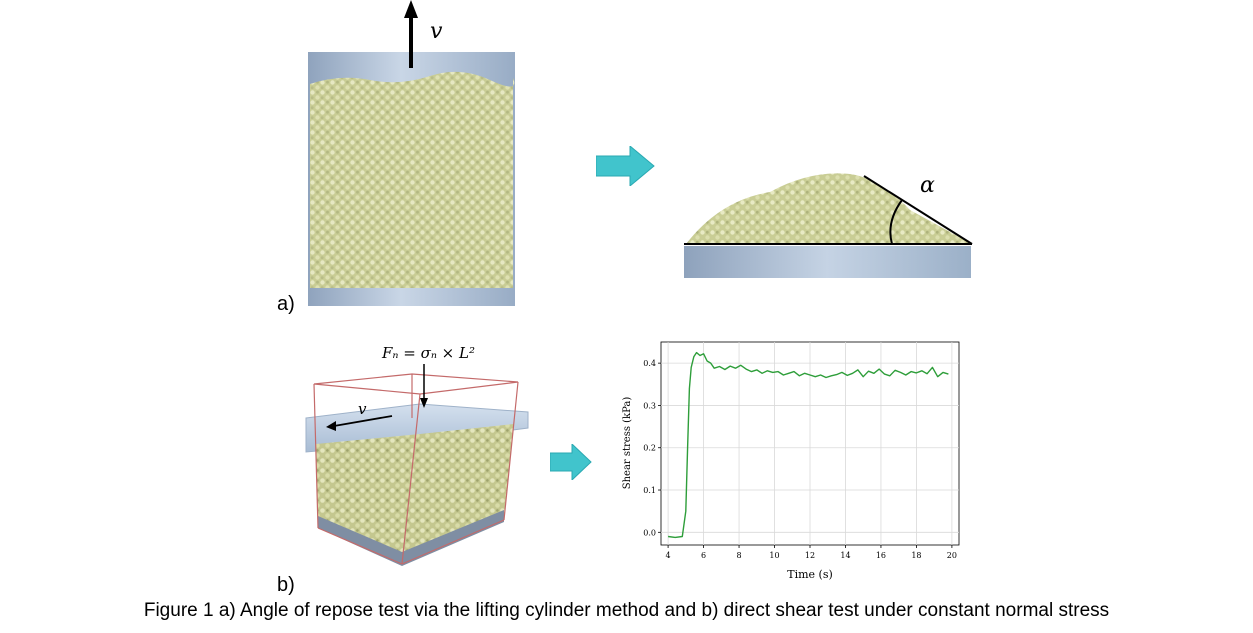  I want to click on x-tick-label: 10, so click(774, 555).